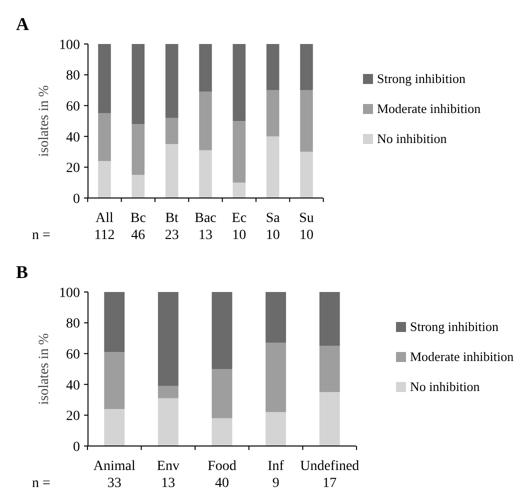  What do you see at coordinates (168, 475) in the screenshot?
I see `x-tick-label: Env 13` at bounding box center [168, 475].